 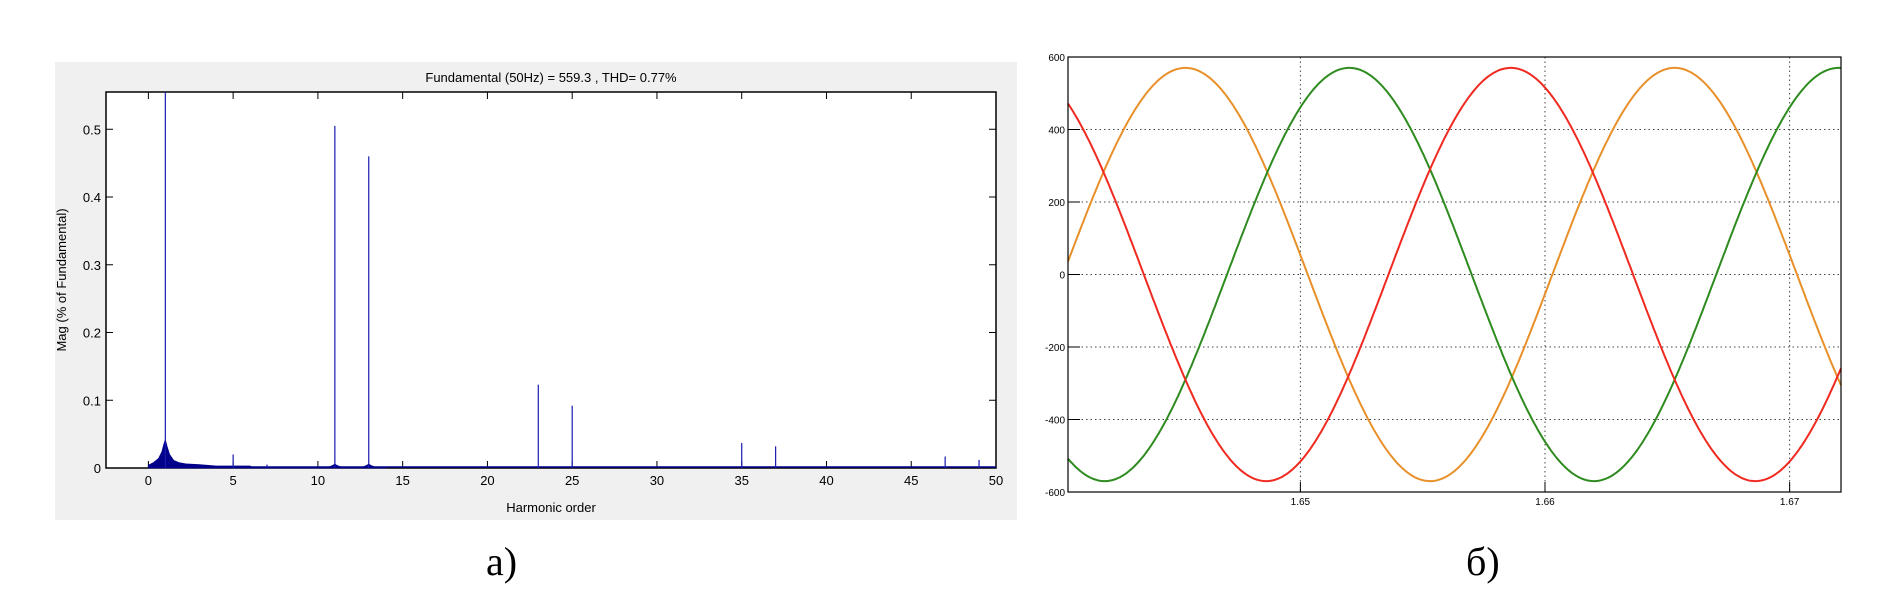 What do you see at coordinates (657, 480) in the screenshot?
I see `x-tick-label: 30` at bounding box center [657, 480].